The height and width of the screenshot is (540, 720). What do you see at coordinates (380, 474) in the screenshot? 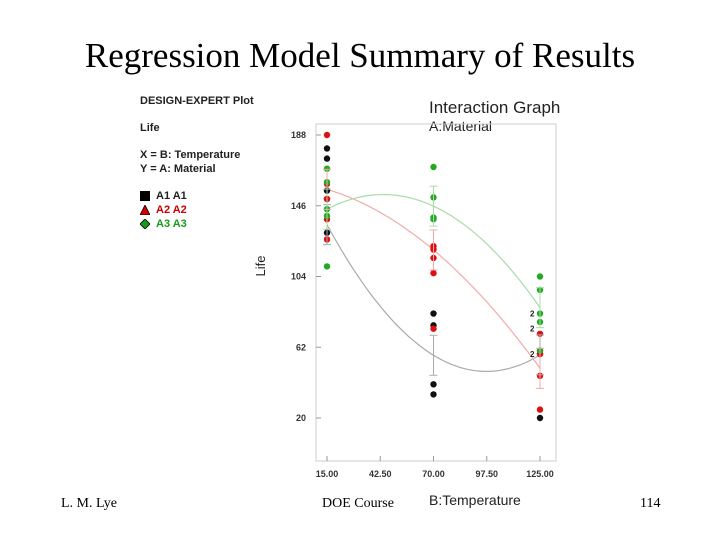
I see `x-tick-label: 42.50` at bounding box center [380, 474].